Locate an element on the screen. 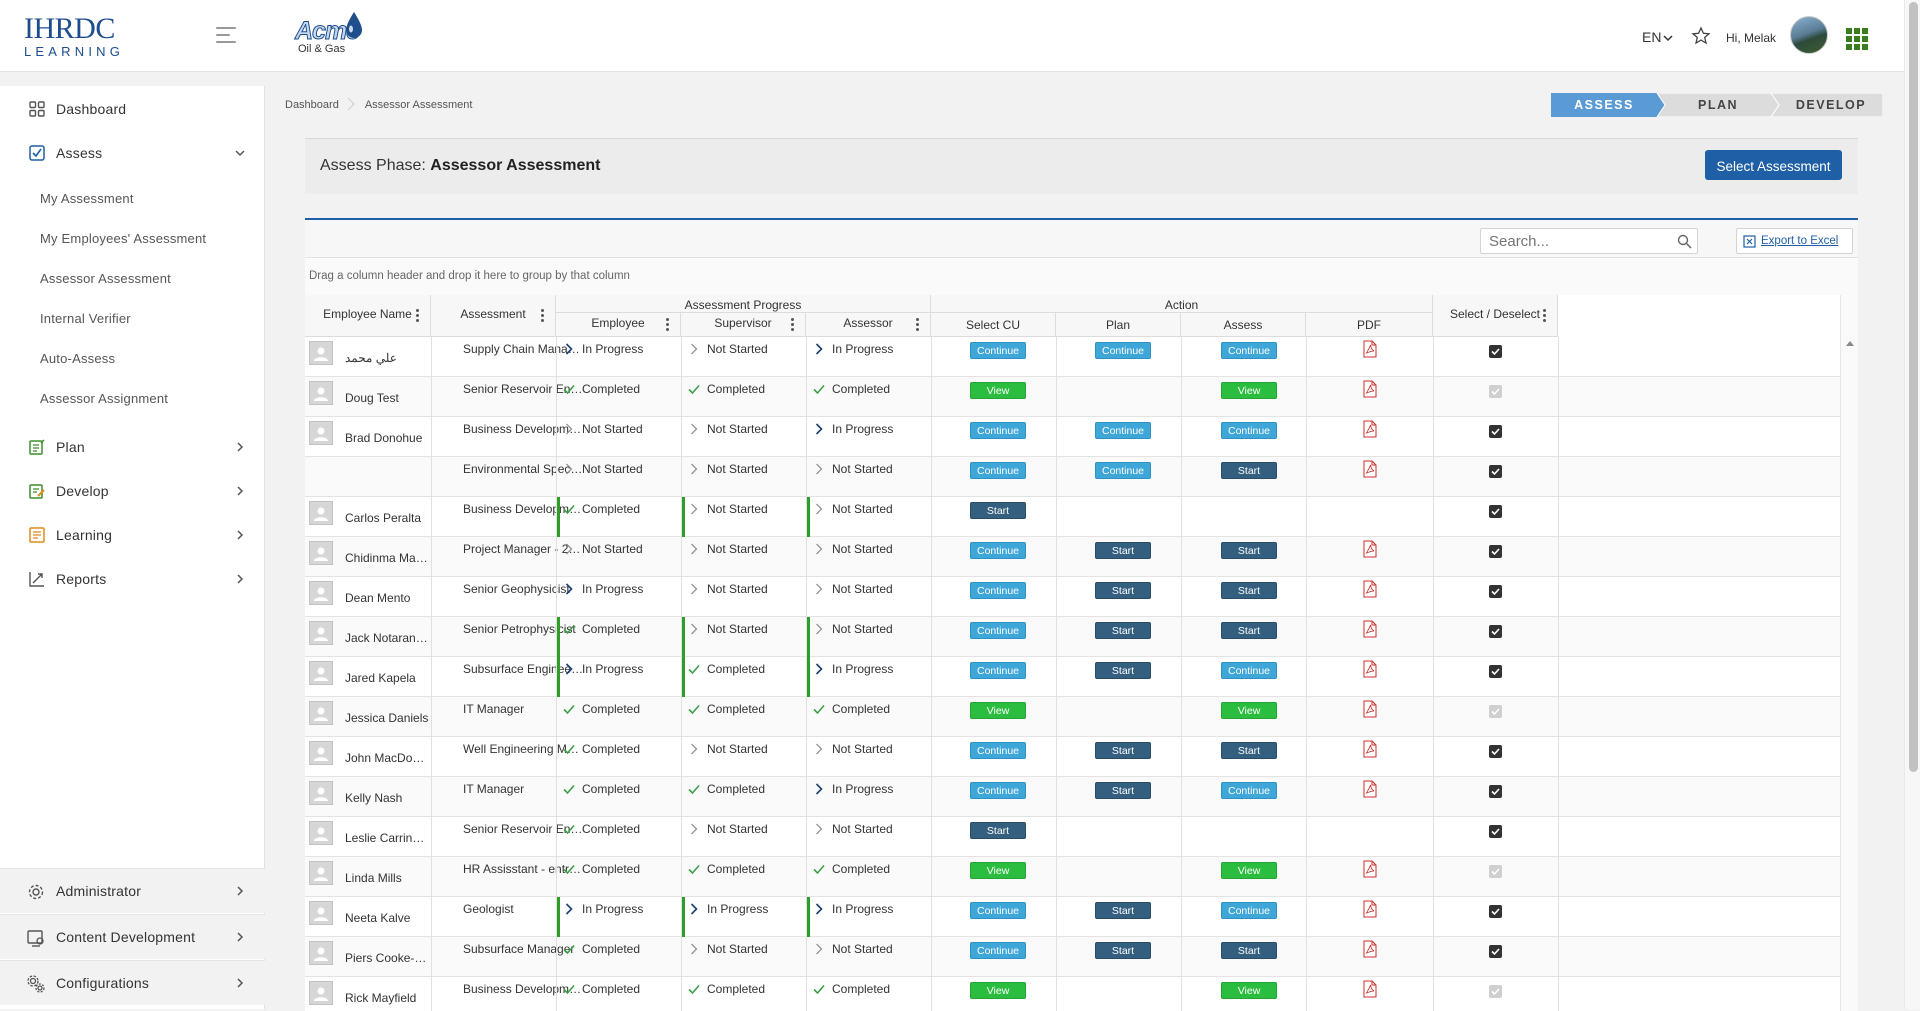 The height and width of the screenshot is (1011, 1920). col-header-assessor: Assessor is located at coordinates (868, 325).